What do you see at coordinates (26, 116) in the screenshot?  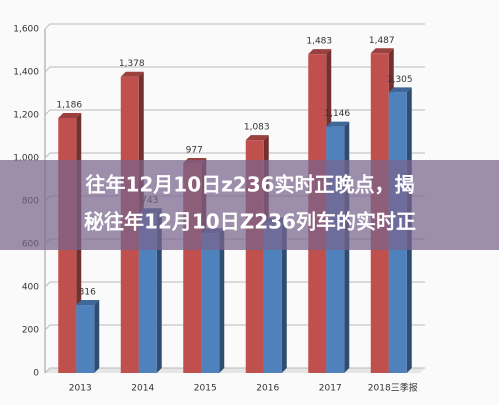 I see `y-tick-label: 1,200` at bounding box center [26, 116].